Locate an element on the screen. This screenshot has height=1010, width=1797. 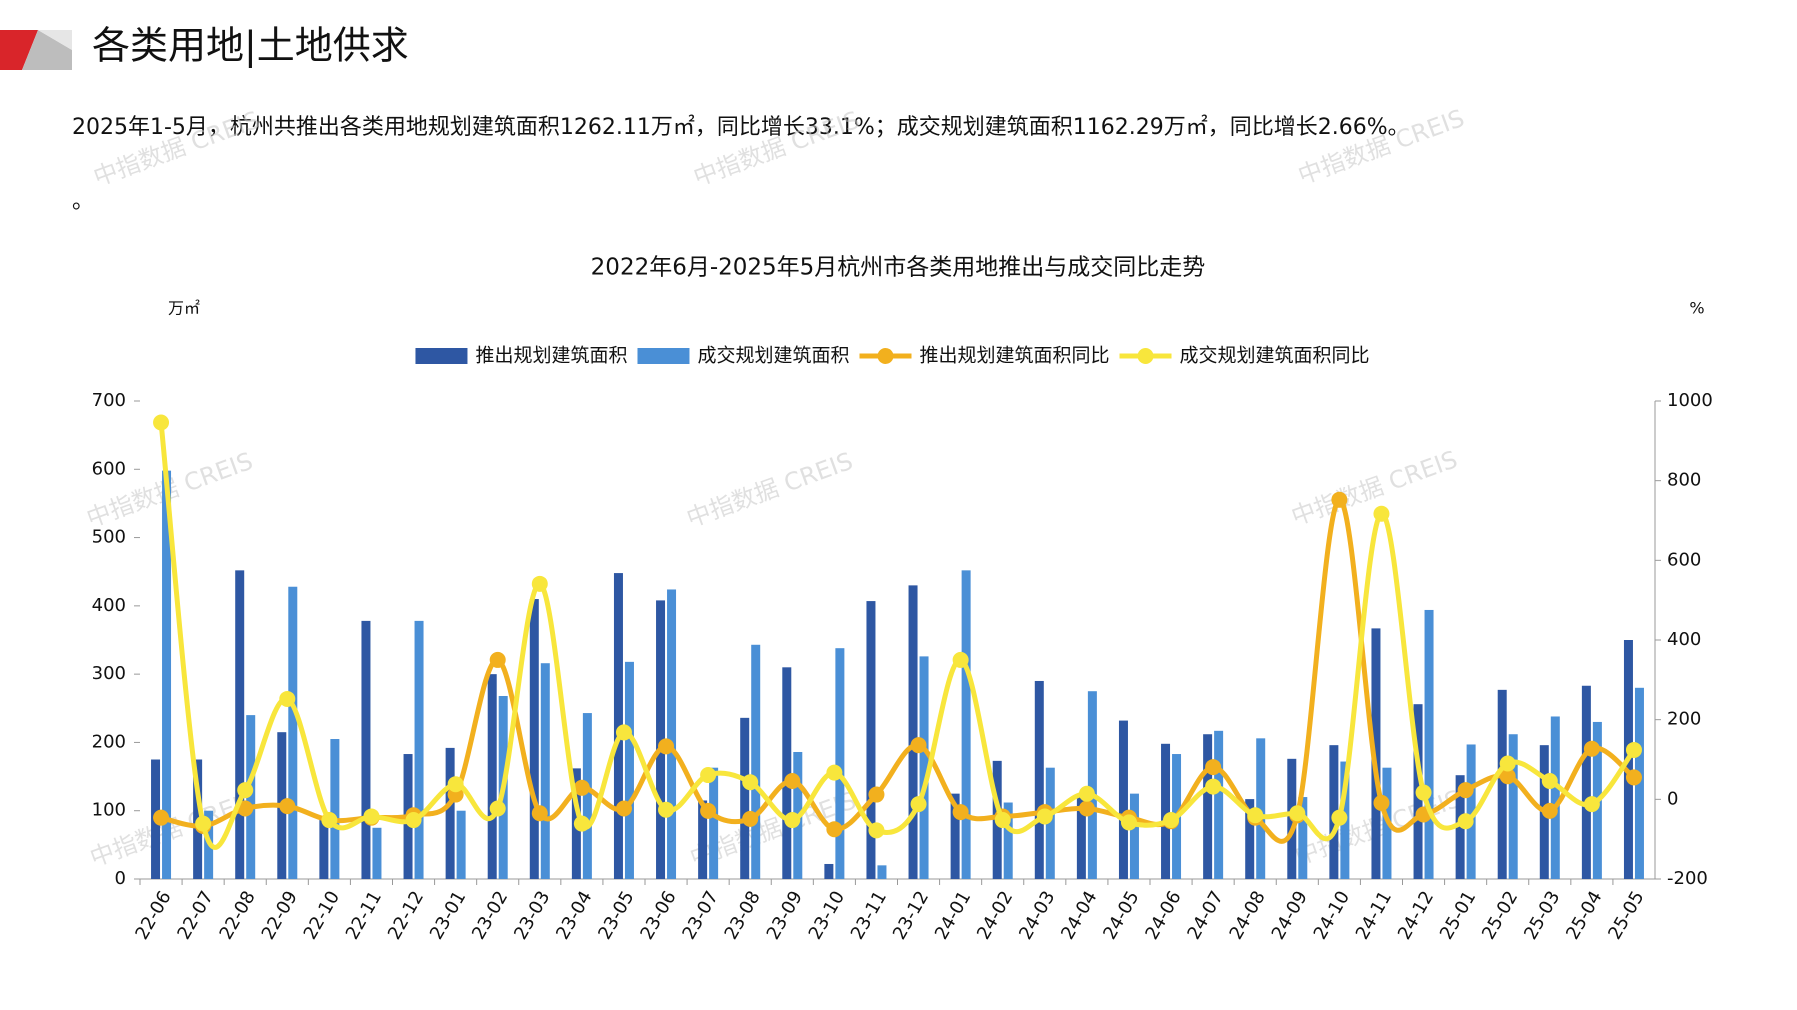
x-tick-label: 23-07 is located at coordinates (700, 916).